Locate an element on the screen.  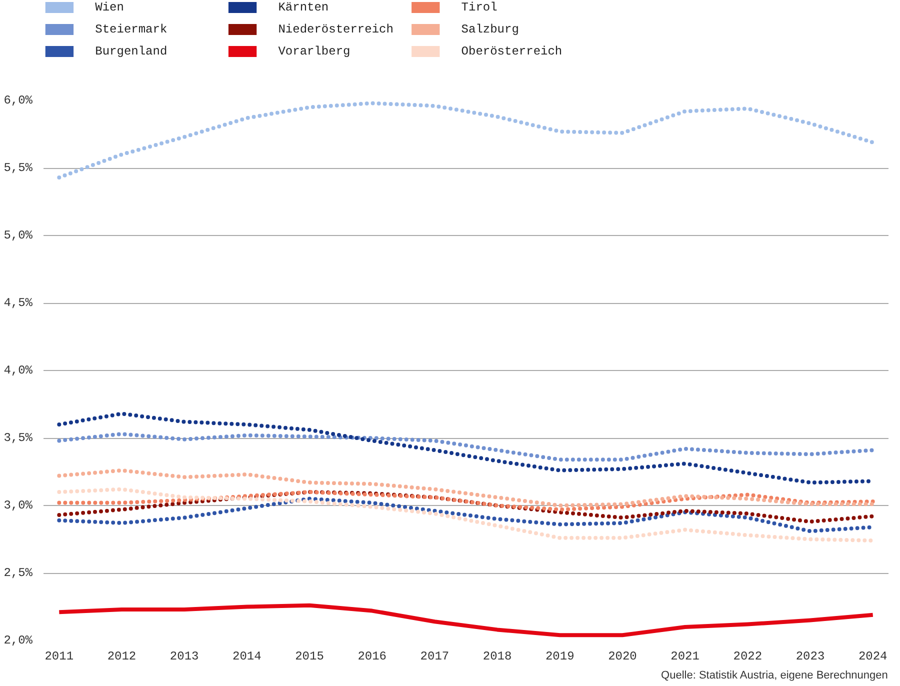
x-tick-label: 2019 is located at coordinates (559, 657).